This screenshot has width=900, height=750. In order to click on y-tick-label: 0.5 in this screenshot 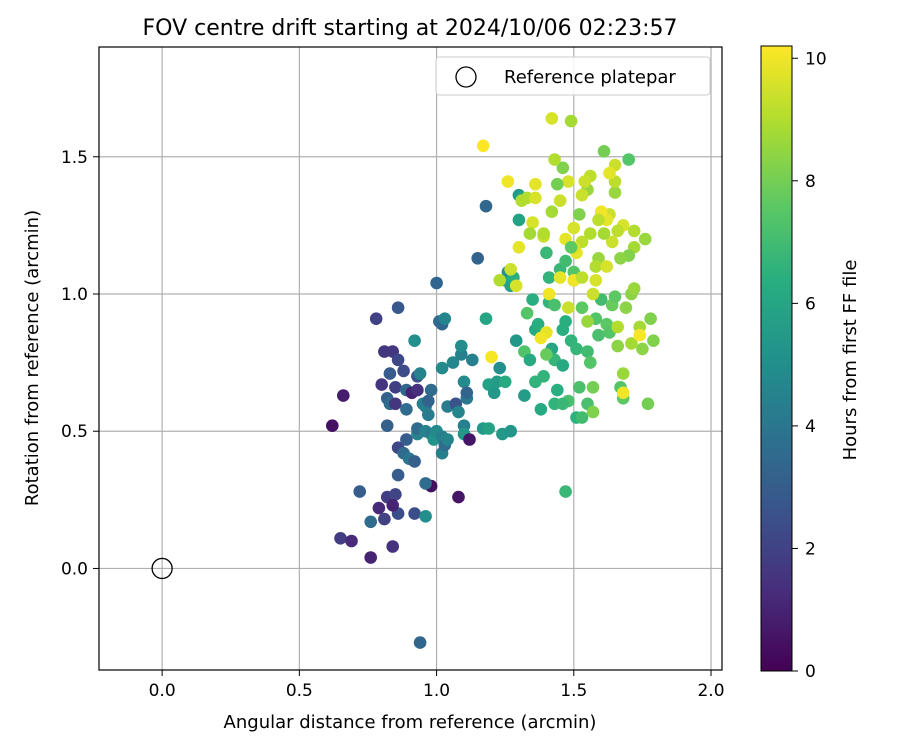, I will do `click(74, 432)`.